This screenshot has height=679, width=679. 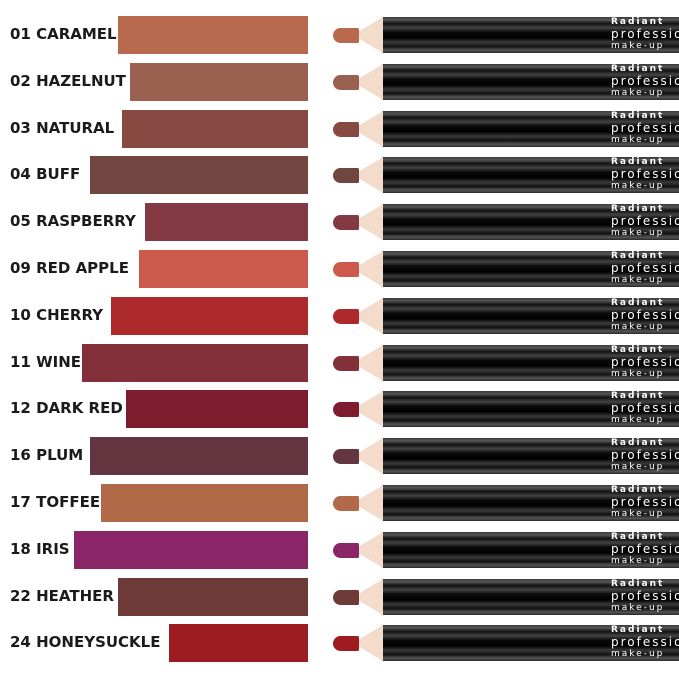 I want to click on shade-row: 22 HEATHER Radiant professional make-up, so click(x=339, y=597).